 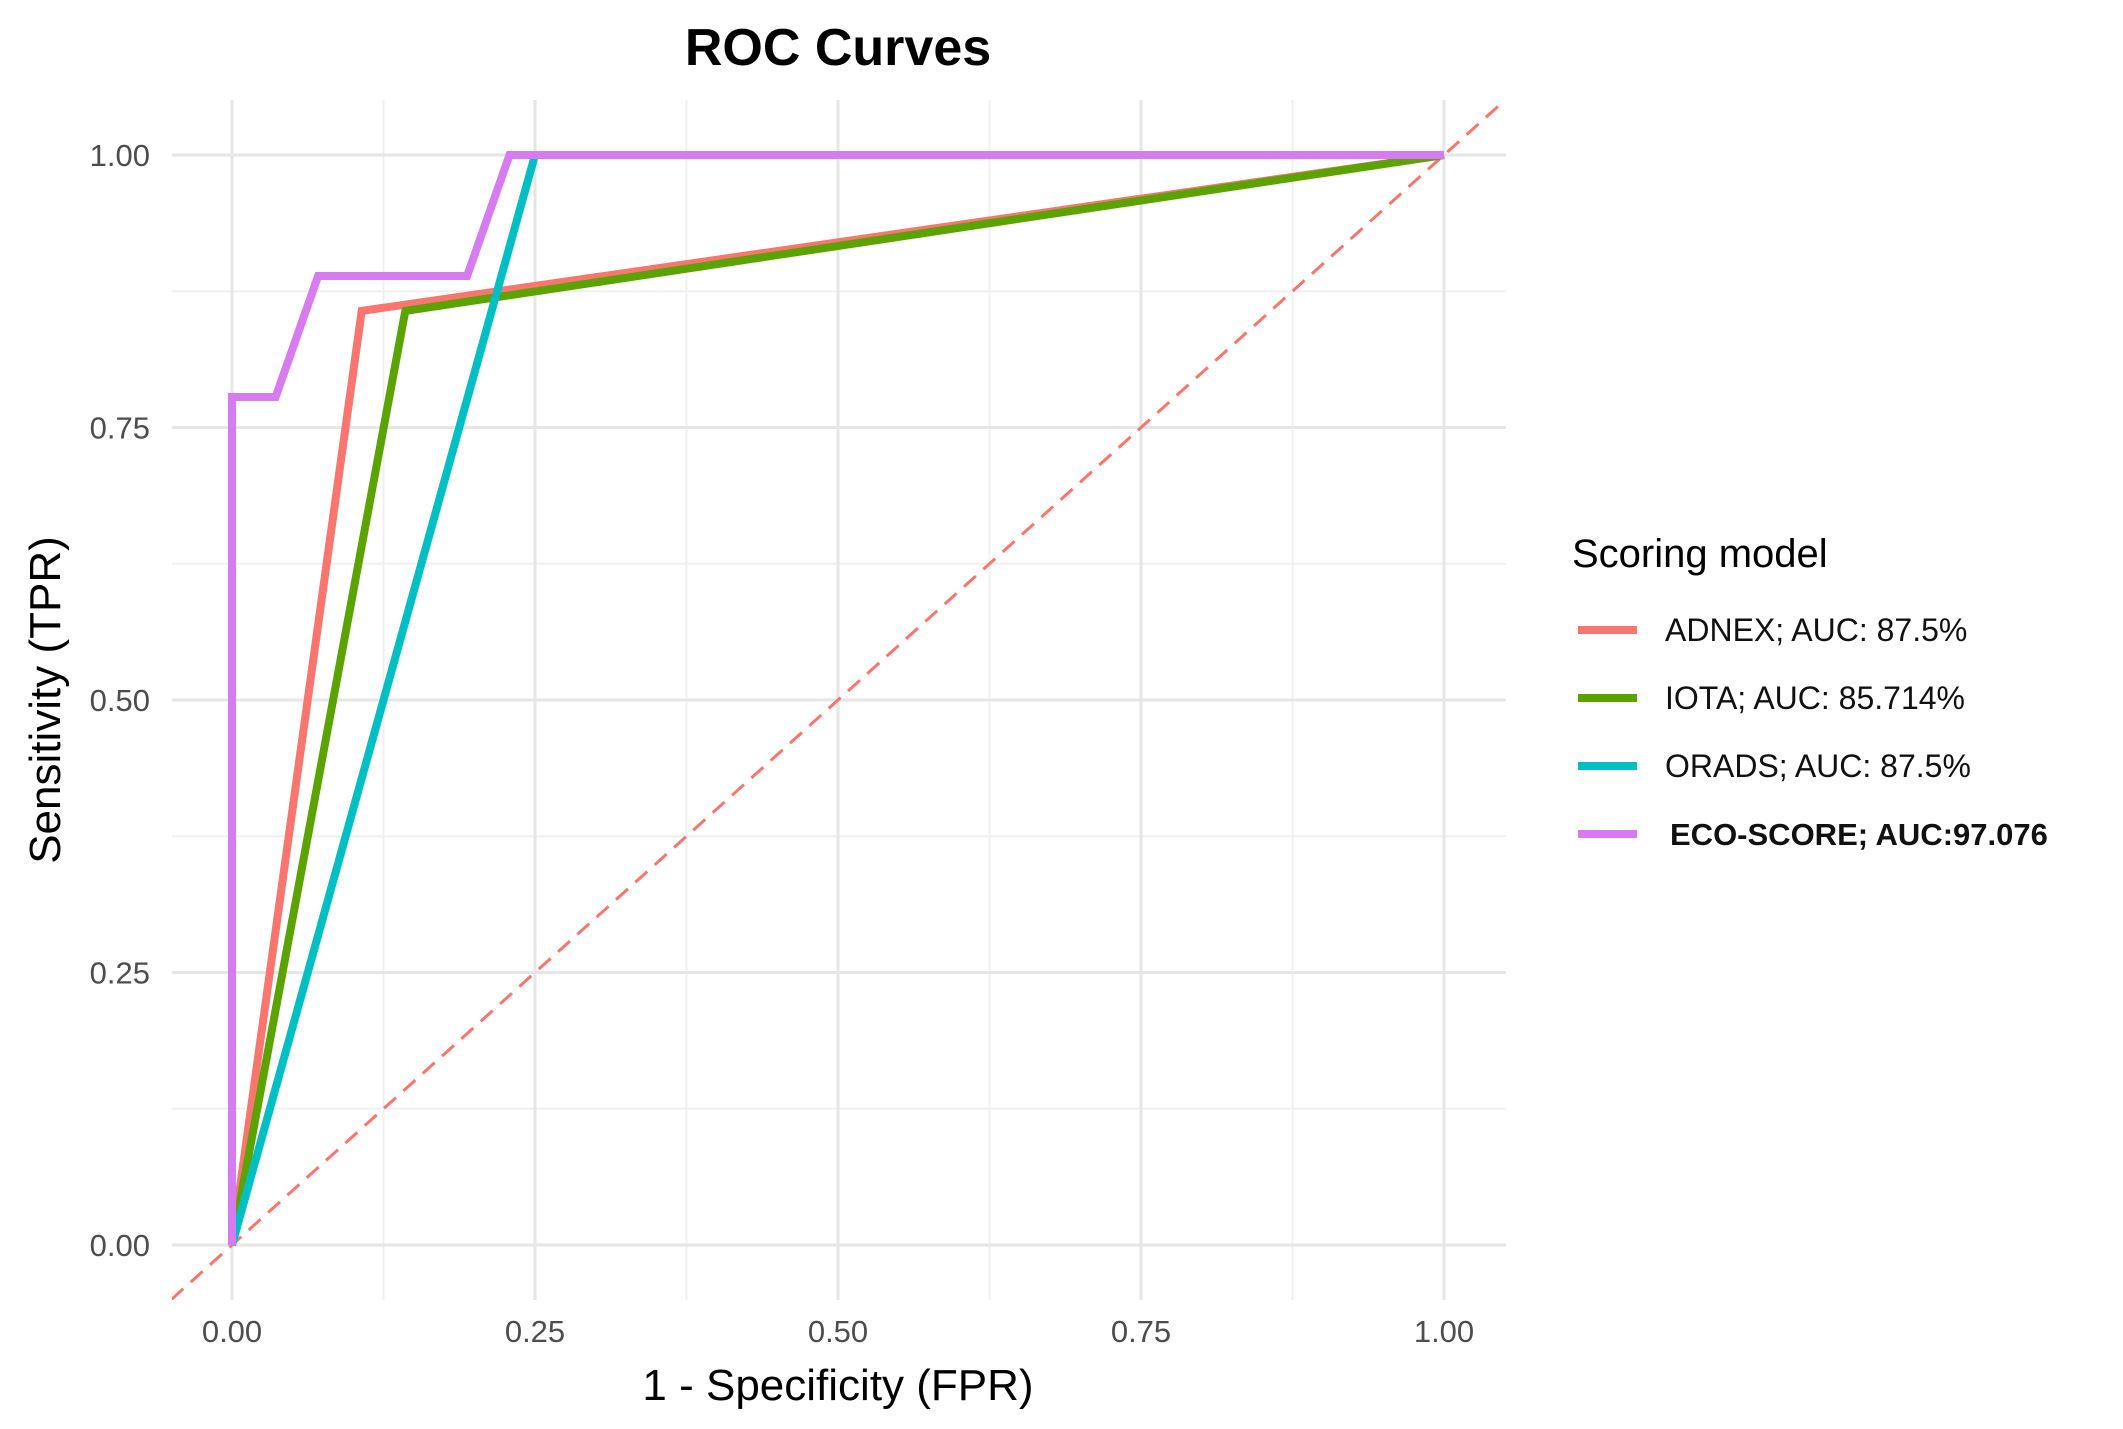 What do you see at coordinates (535, 1331) in the screenshot?
I see `x-tick-label: 0.25` at bounding box center [535, 1331].